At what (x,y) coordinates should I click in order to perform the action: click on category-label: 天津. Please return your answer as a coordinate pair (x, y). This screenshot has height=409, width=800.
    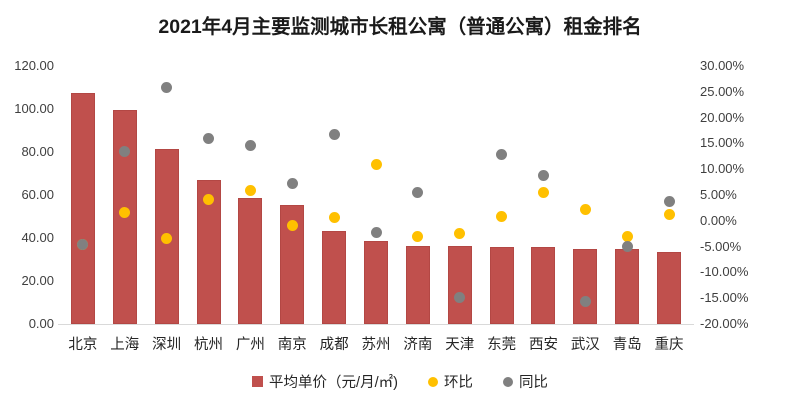
    Looking at the image, I should click on (460, 345).